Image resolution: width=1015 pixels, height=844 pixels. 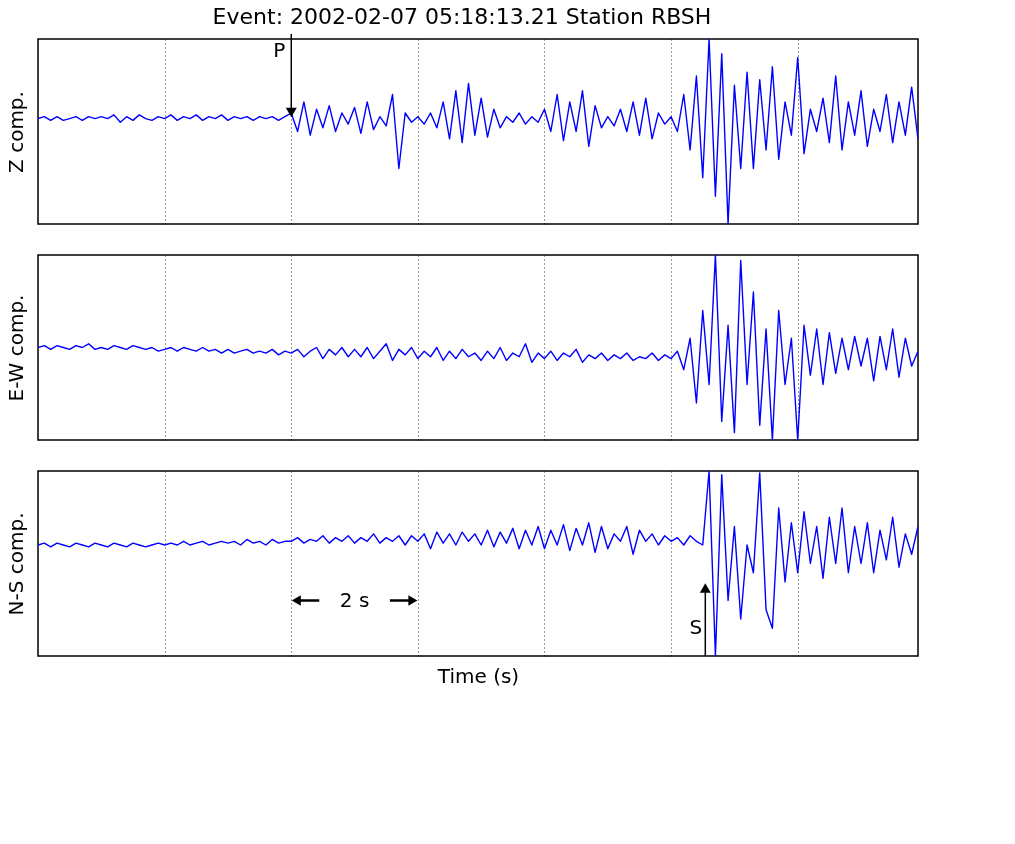 I want to click on chart-title: Event: 2002-02-07 05:18:13.21 Station RBSH, so click(x=462, y=16).